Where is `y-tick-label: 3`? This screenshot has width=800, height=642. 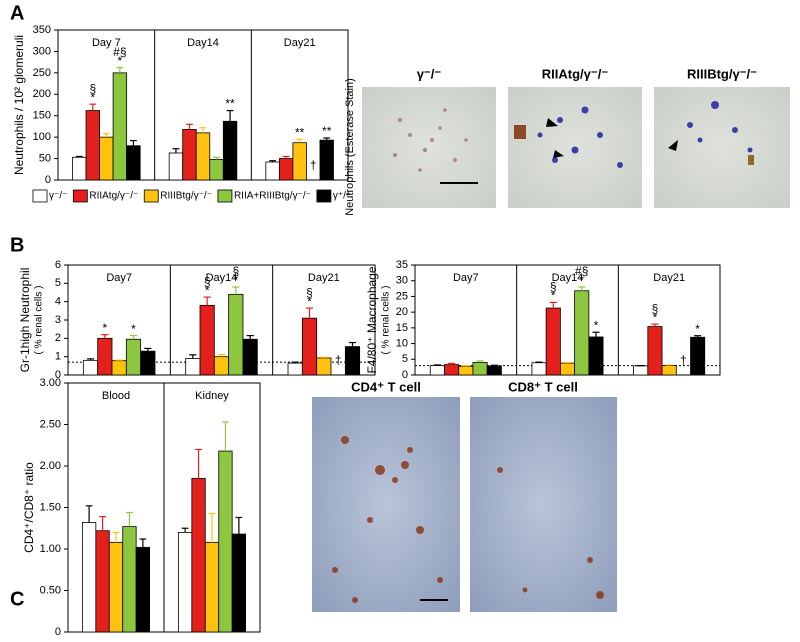 y-tick-label: 3 is located at coordinates (58, 320).